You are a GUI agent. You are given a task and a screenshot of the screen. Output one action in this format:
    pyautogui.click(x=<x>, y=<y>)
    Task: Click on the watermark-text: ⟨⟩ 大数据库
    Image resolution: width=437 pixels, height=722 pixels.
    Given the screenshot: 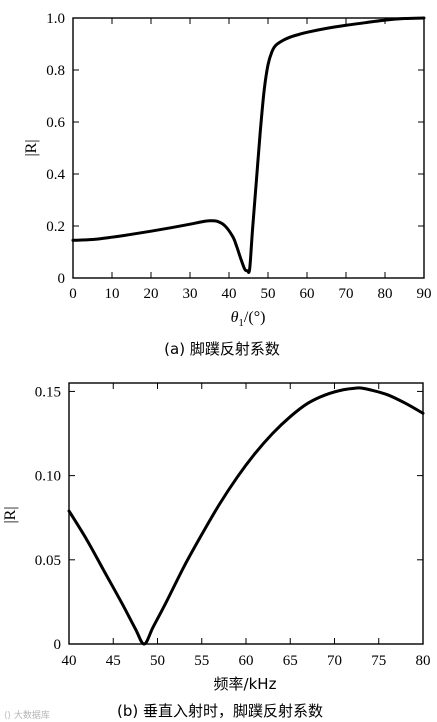 What is the action you would take?
    pyautogui.click(x=27, y=715)
    